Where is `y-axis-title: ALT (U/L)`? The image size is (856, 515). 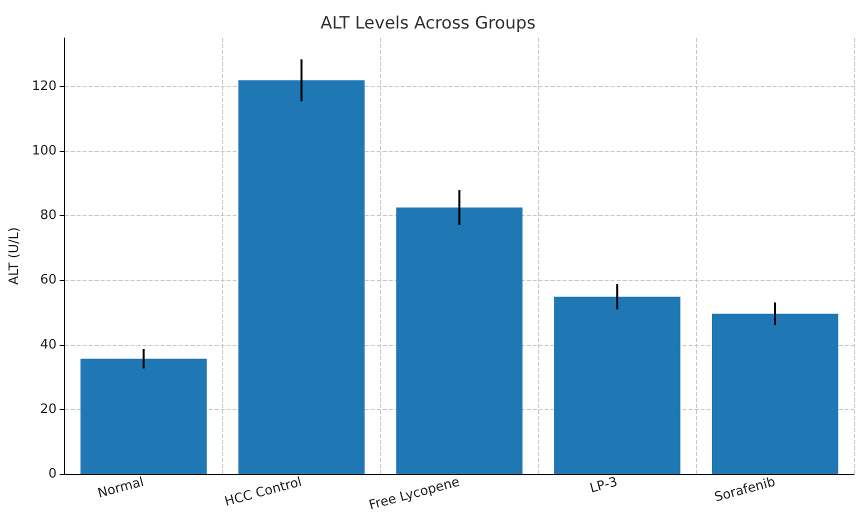 y-axis-title: ALT (U/L) is located at coordinates (14, 256).